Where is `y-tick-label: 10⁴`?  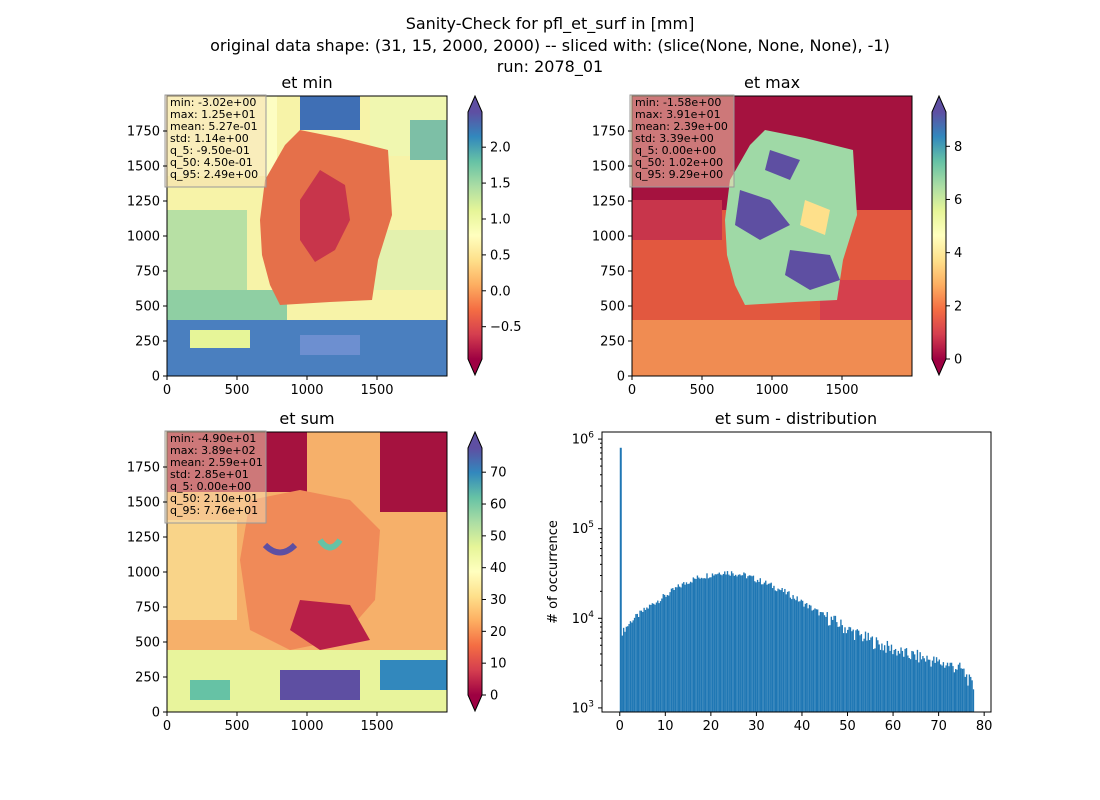 y-tick-label: 10⁴ is located at coordinates (583, 618).